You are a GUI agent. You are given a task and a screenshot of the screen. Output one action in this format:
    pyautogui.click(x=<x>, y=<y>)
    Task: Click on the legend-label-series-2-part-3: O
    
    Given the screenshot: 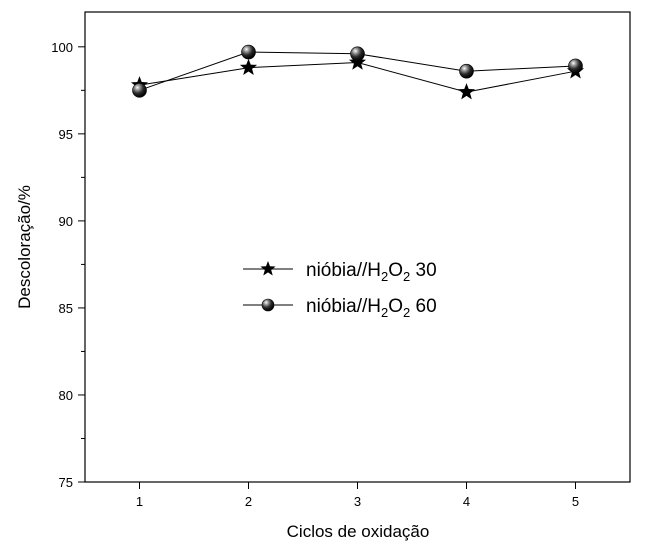 What is the action you would take?
    pyautogui.click(x=395, y=306)
    